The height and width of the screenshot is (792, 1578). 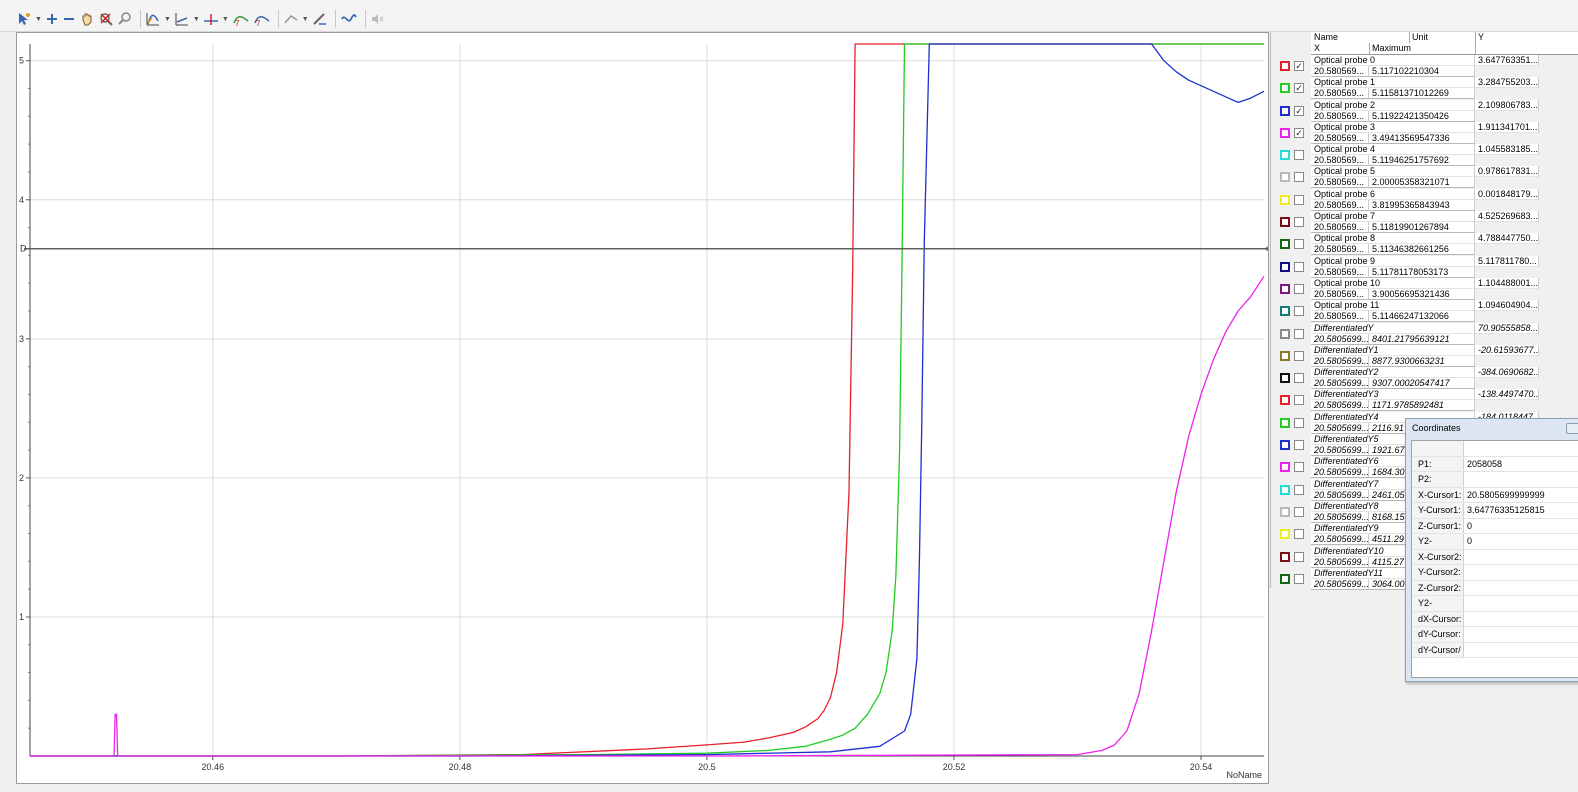 I want to click on auto-scale-icon, so click(x=106, y=19).